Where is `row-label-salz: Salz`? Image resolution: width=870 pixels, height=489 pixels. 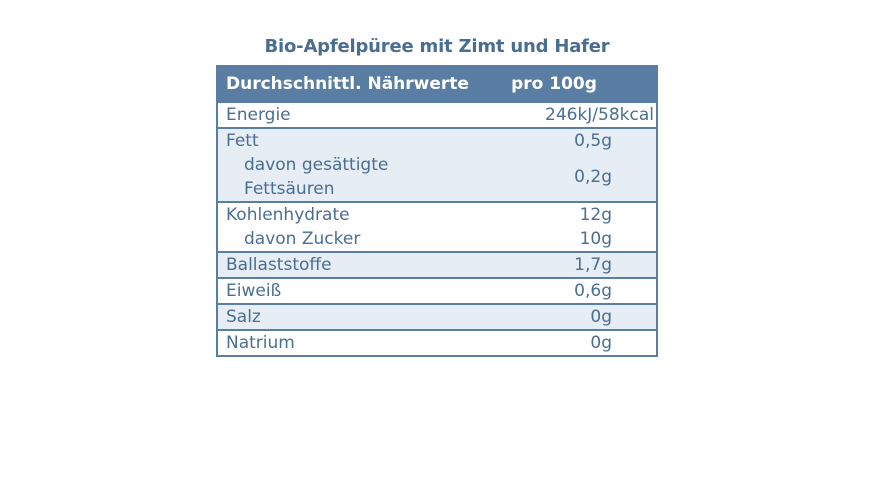
row-label-salz: Salz is located at coordinates (243, 317).